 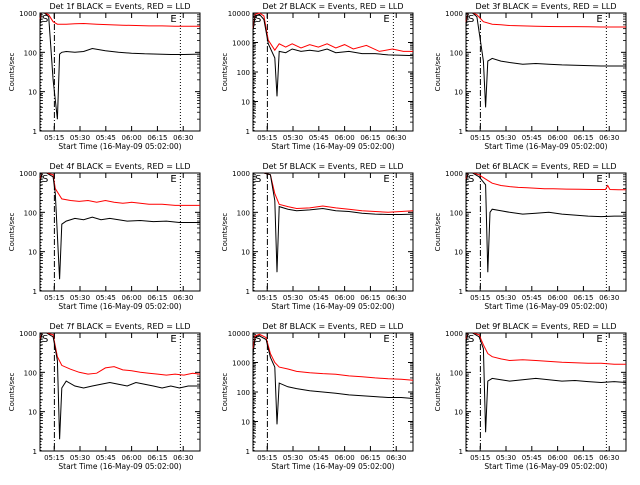 I want to click on panel-title: Det 2f BLACK = Events, RED = LLD, so click(x=332, y=6).